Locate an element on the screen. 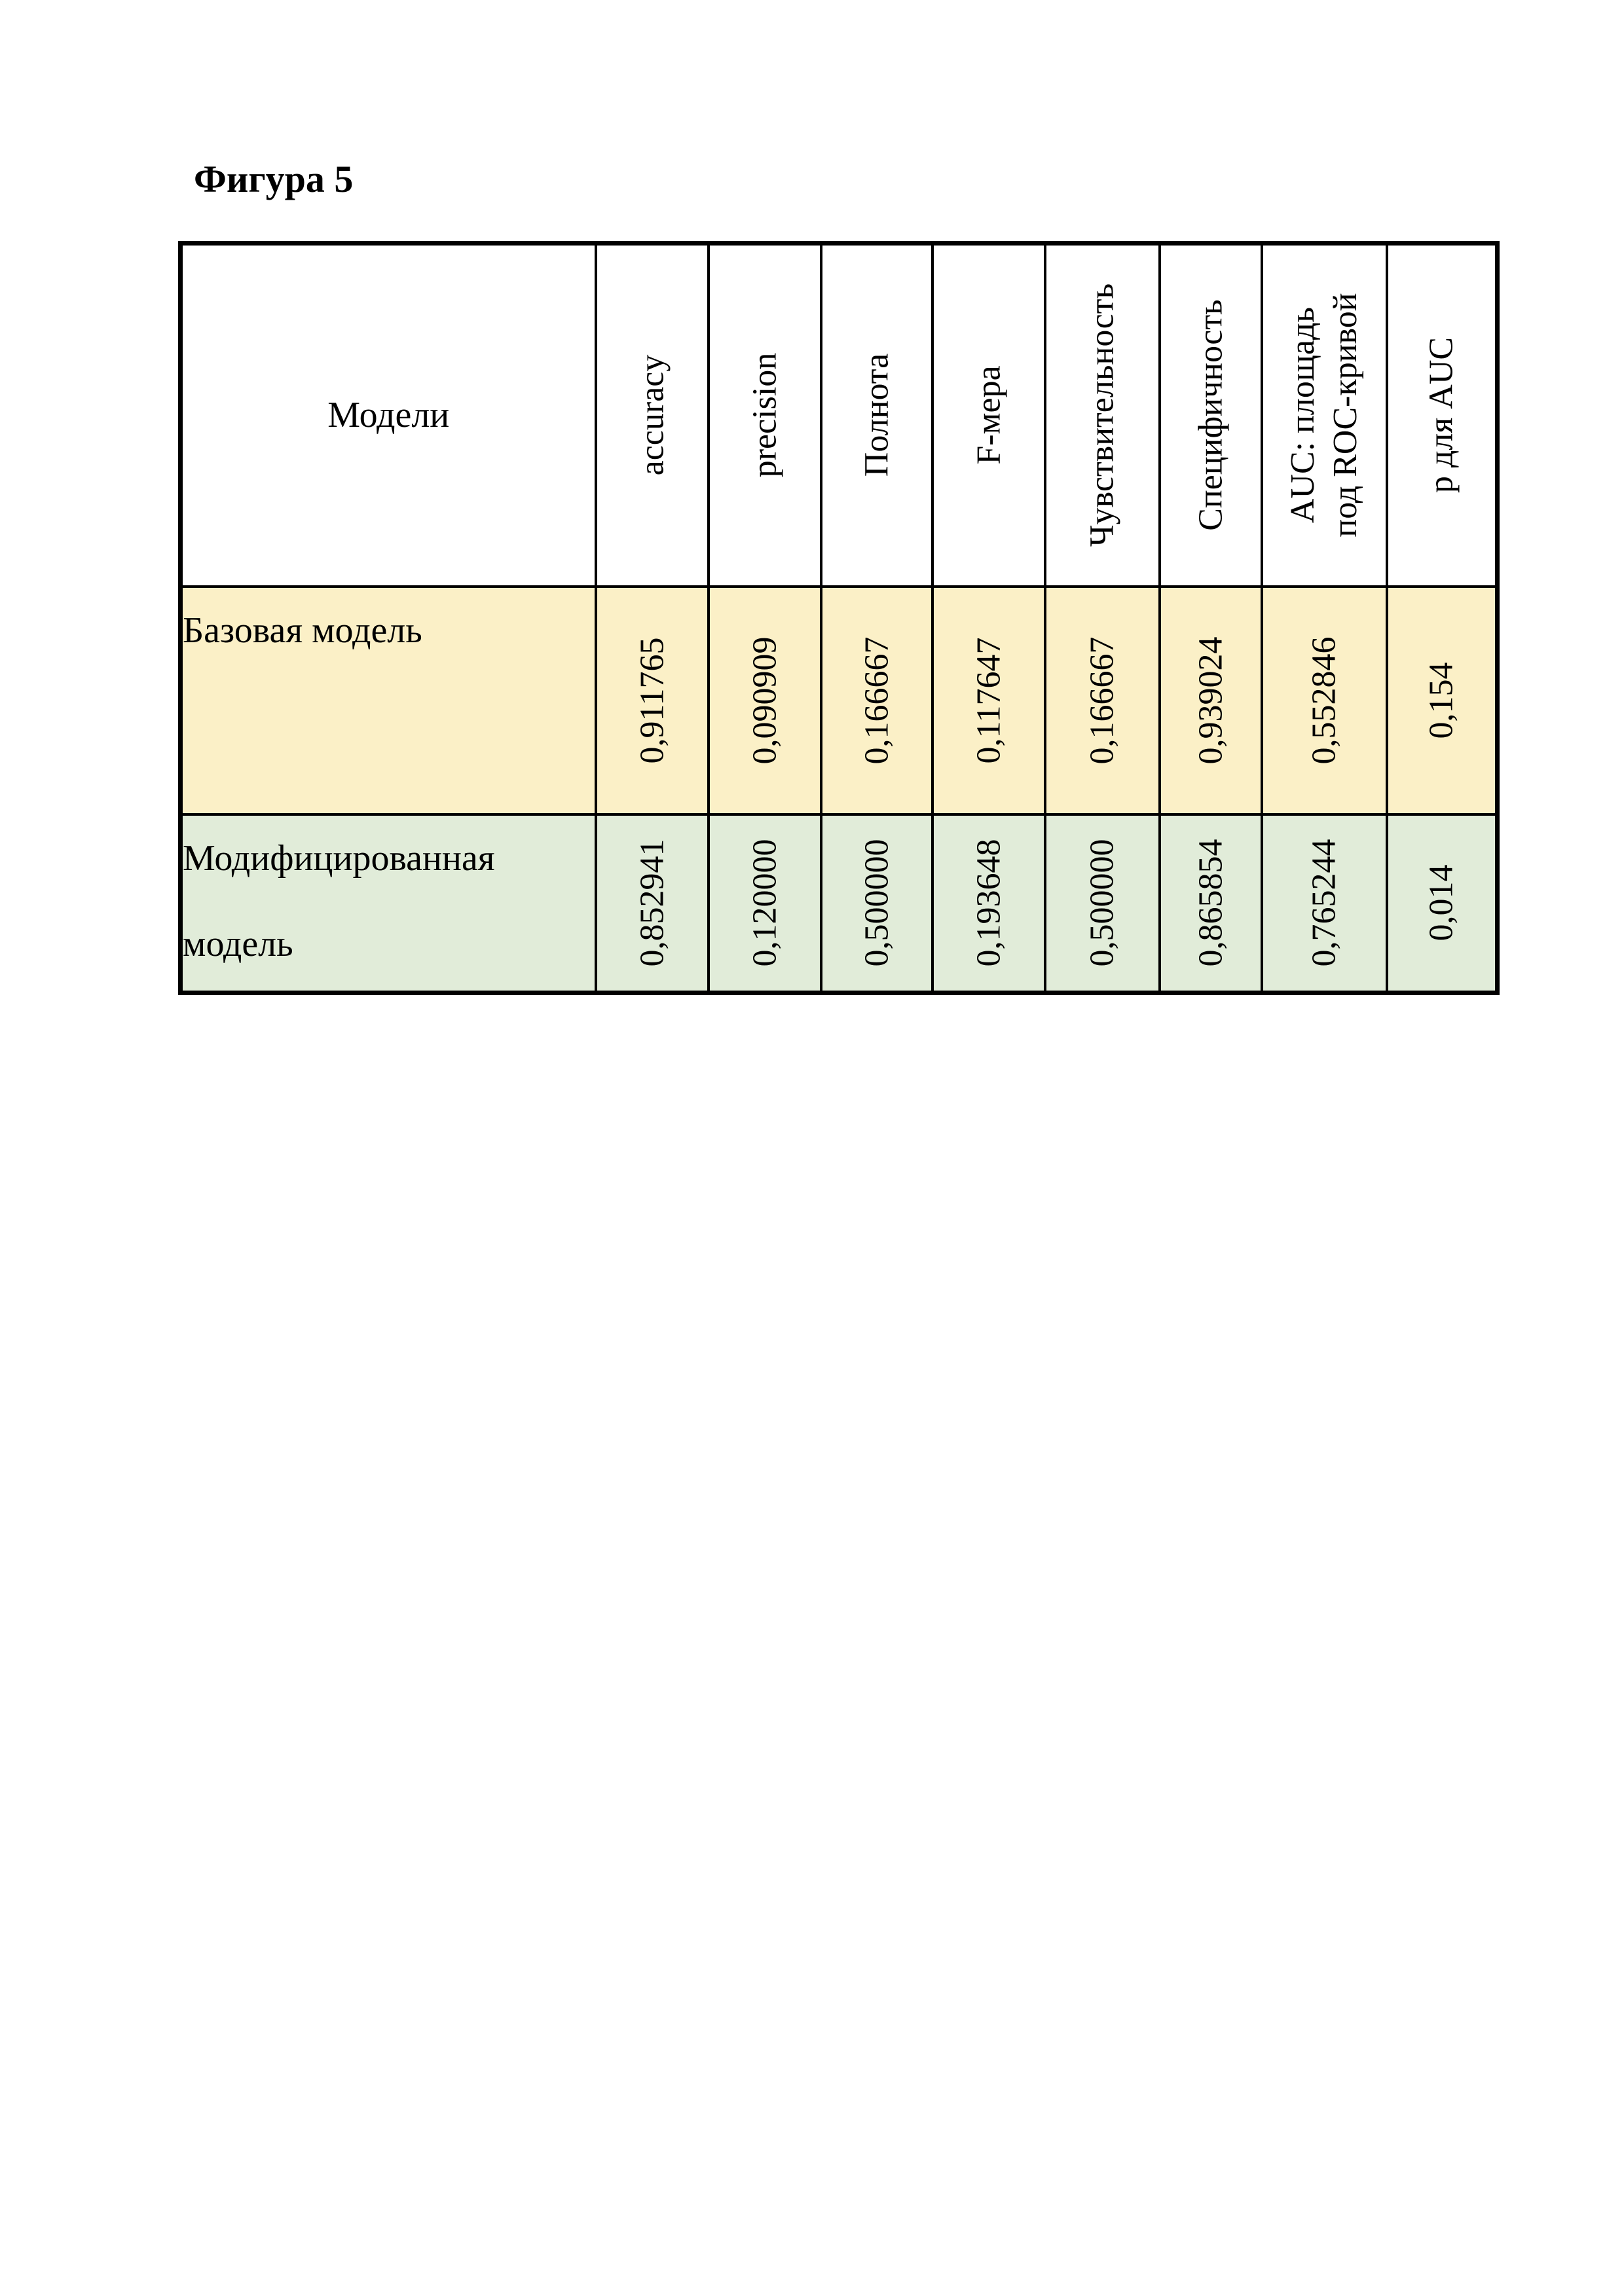  cell-value: 0,117647 is located at coordinates (988, 700).